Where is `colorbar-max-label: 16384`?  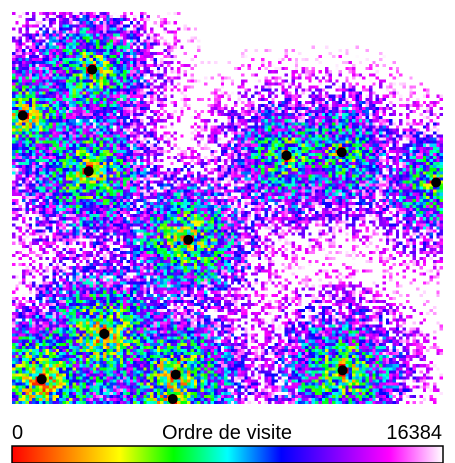
colorbar-max-label: 16384 is located at coordinates (414, 433).